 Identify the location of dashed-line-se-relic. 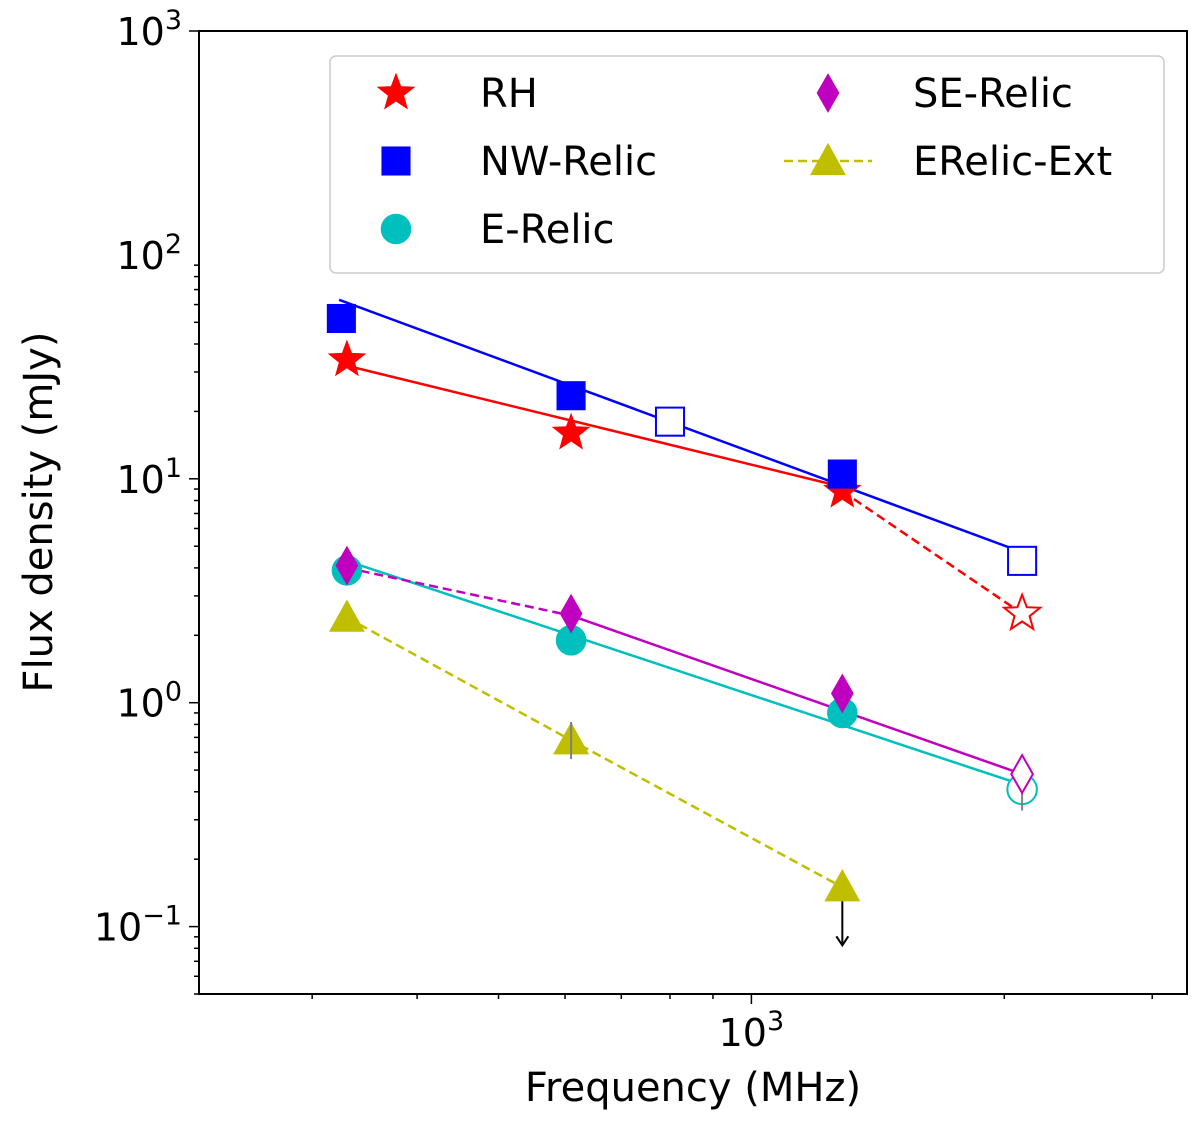
(459, 591).